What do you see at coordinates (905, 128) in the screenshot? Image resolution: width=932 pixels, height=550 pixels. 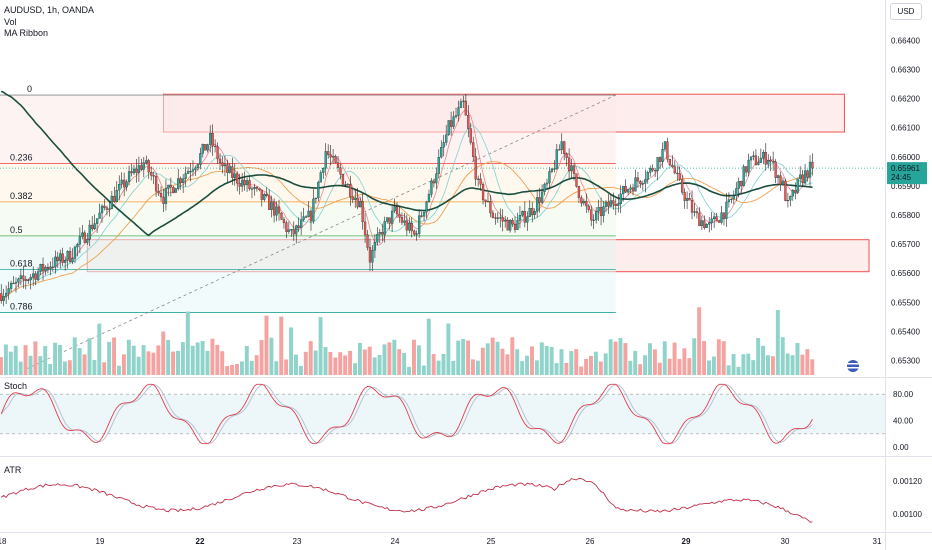 I see `price-axis-tick: 0.66100` at bounding box center [905, 128].